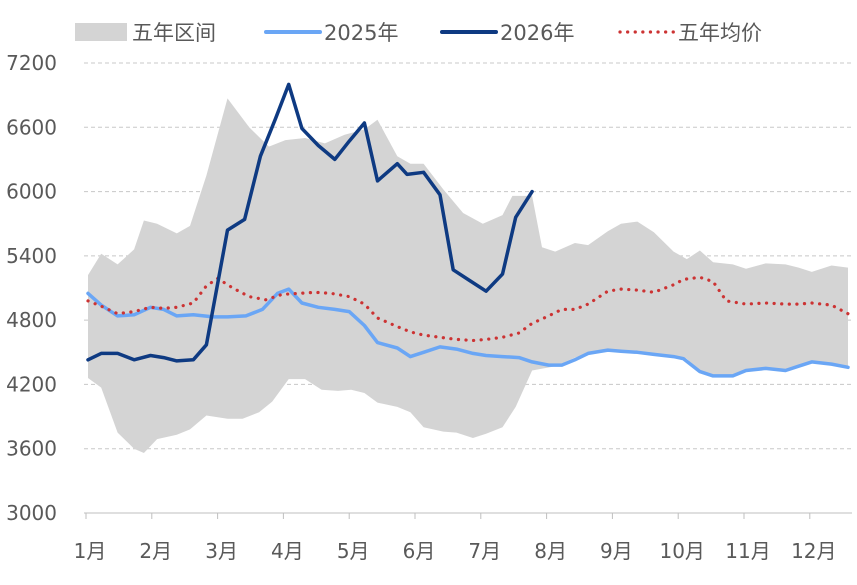 The height and width of the screenshot is (585, 857). What do you see at coordinates (31, 384) in the screenshot?
I see `y-tick-label: 4200` at bounding box center [31, 384].